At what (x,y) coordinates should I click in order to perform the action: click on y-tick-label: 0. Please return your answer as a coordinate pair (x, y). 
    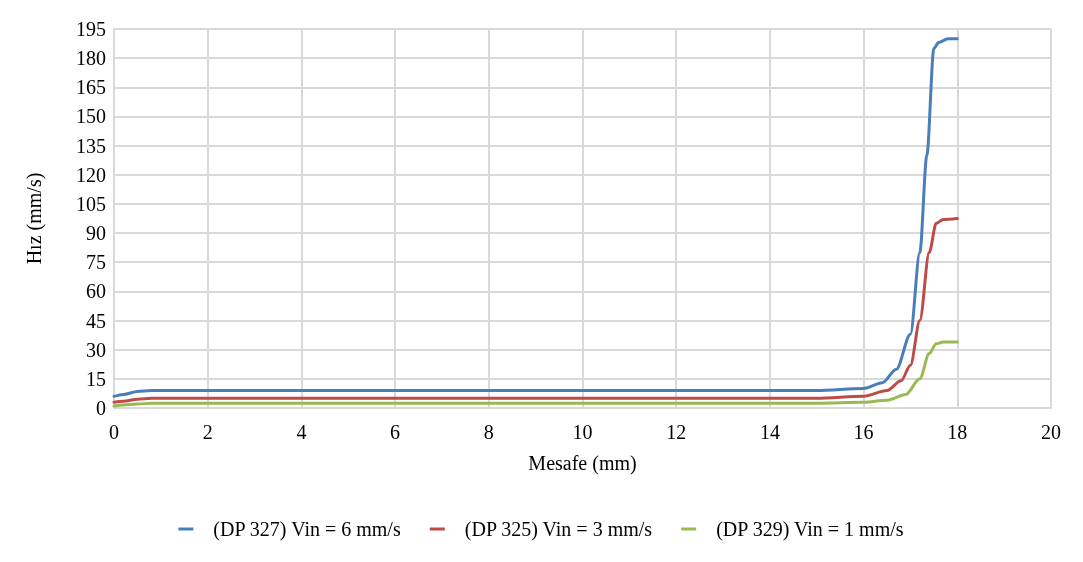
    Looking at the image, I should click on (101, 408).